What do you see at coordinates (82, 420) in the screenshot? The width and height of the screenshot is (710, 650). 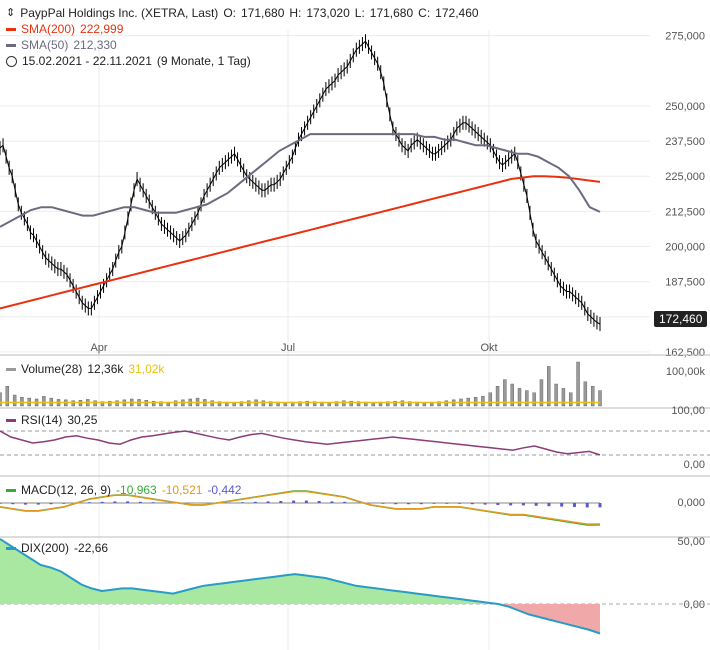 I see `rsi-value: 30,25` at bounding box center [82, 420].